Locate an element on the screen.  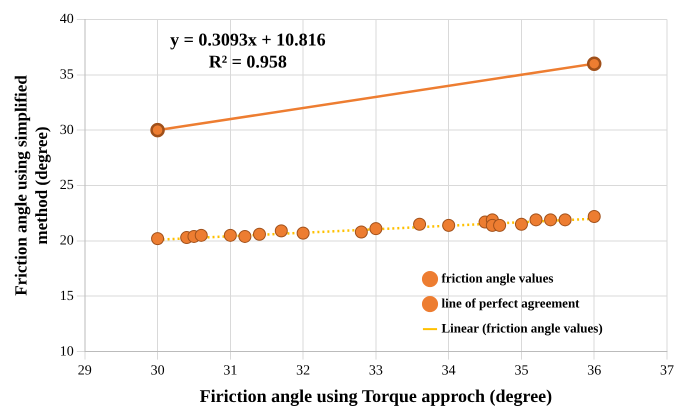
x-tick-label: 30 is located at coordinates (157, 371).